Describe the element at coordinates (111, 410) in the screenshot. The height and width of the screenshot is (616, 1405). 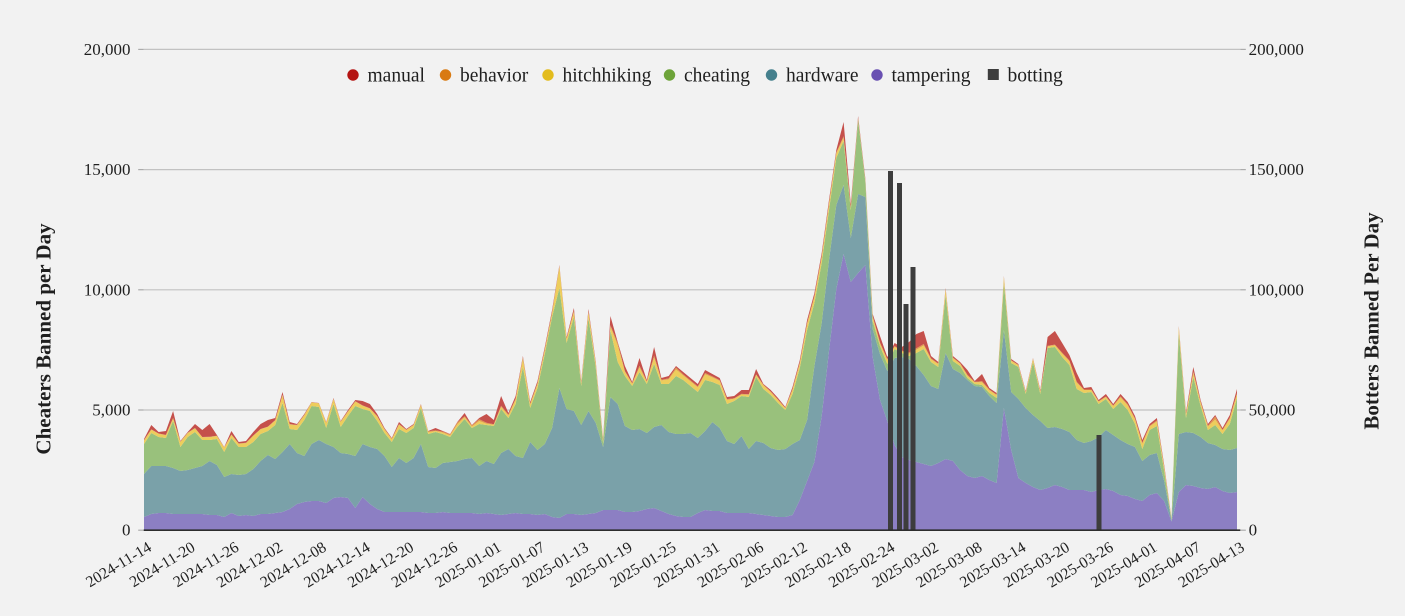
I see `svg-text: 5,000` at that location.